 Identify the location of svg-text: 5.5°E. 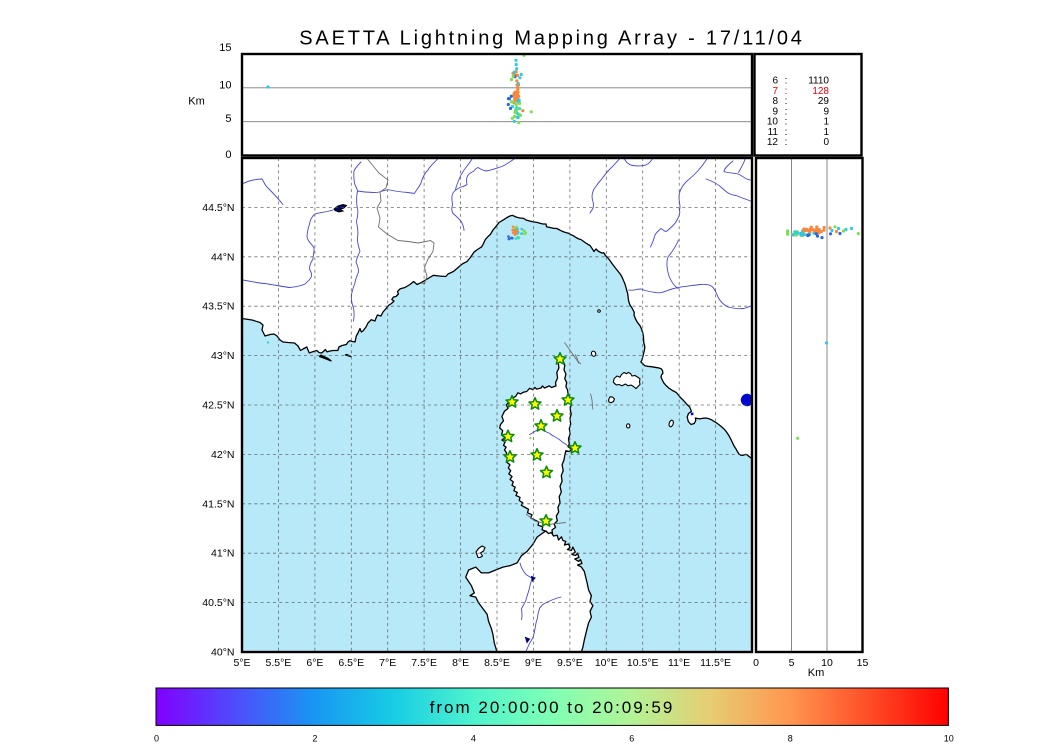
(278, 663).